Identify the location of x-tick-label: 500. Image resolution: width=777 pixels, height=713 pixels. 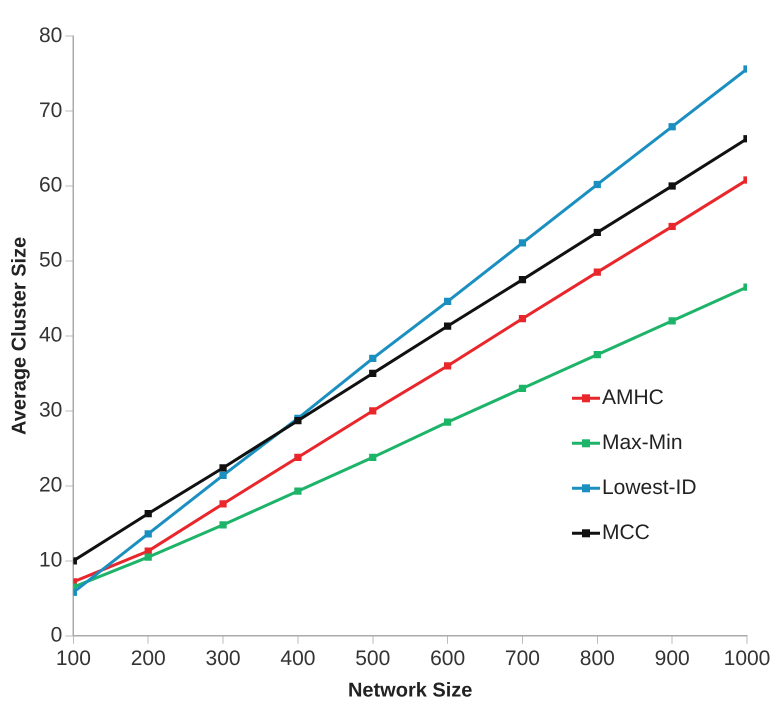
(372, 658).